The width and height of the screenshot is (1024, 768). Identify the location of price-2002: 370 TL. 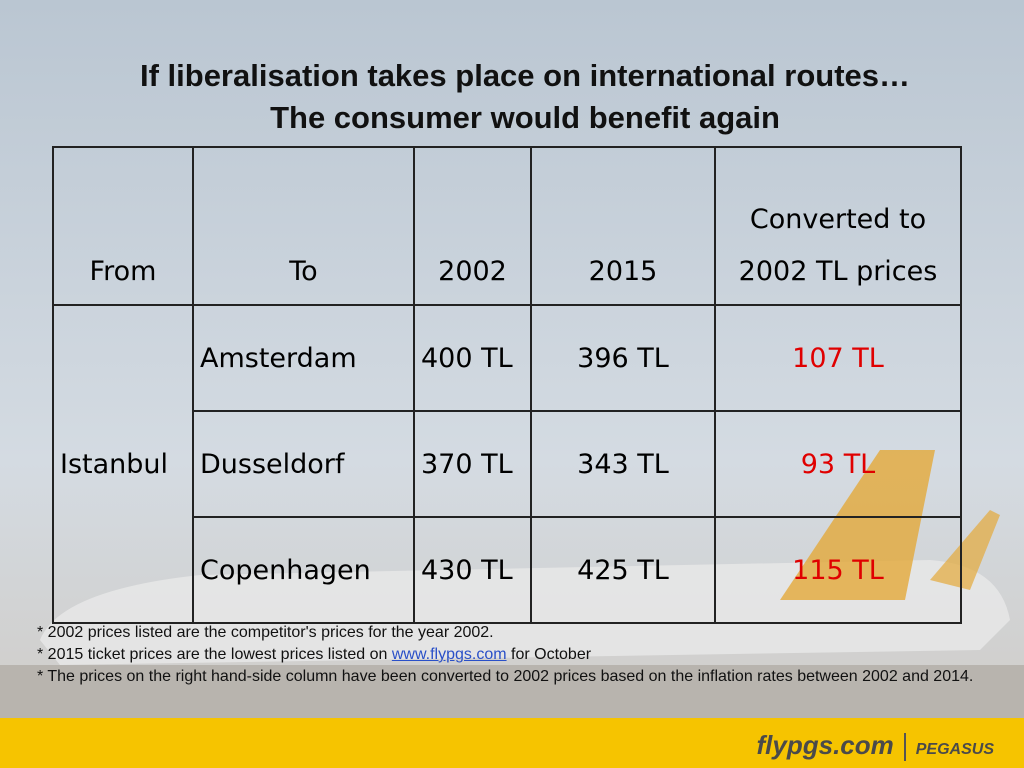
(472, 464).